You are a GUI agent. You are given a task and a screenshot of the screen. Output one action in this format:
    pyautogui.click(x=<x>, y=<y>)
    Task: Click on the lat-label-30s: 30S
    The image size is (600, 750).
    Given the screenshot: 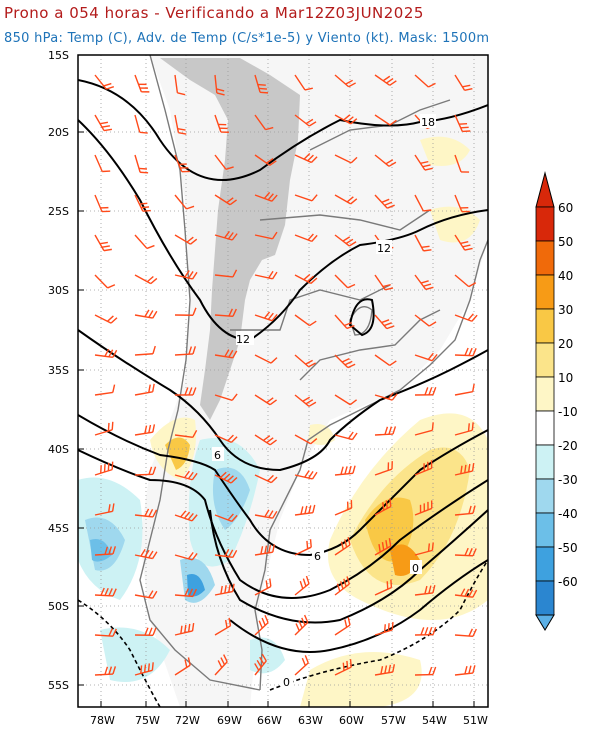 What is the action you would take?
    pyautogui.click(x=58, y=290)
    